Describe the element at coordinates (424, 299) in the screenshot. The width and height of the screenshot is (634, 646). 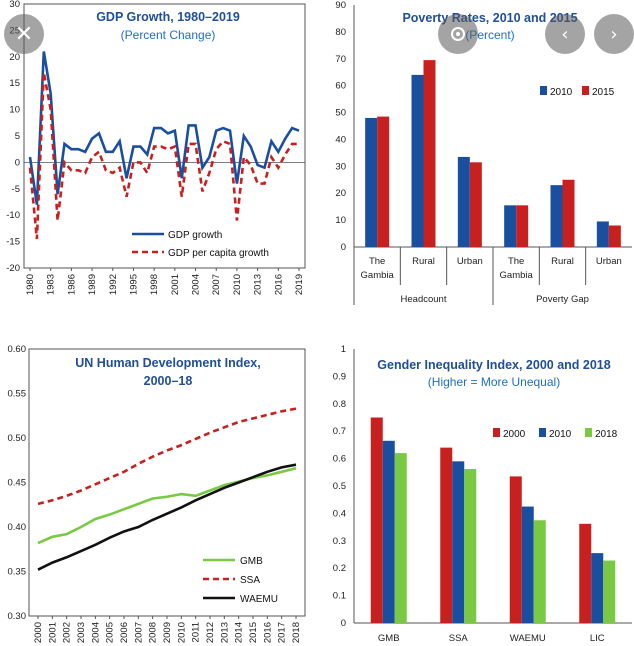
I see `chart2-group-label: Headcount` at that location.